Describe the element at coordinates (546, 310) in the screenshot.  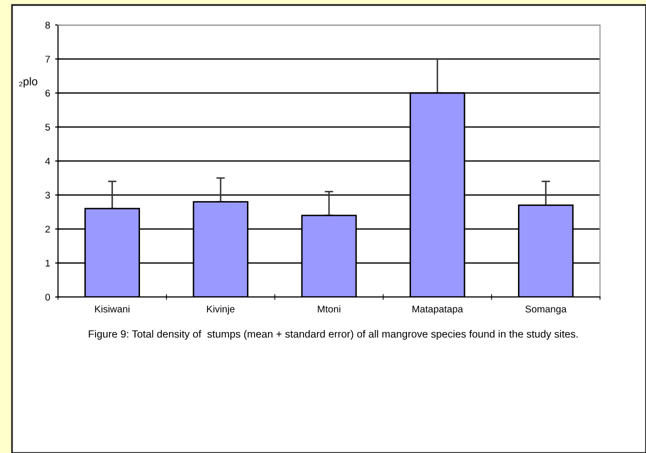
I see `x-tick-label: Somanga` at that location.